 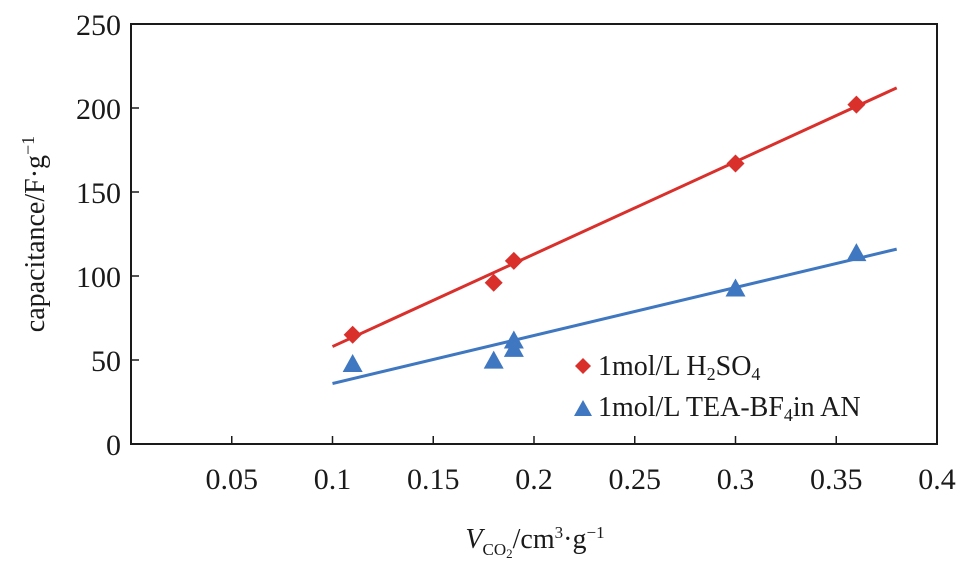 What do you see at coordinates (475, 539) in the screenshot?
I see `x-axis-title-var: V` at bounding box center [475, 539].